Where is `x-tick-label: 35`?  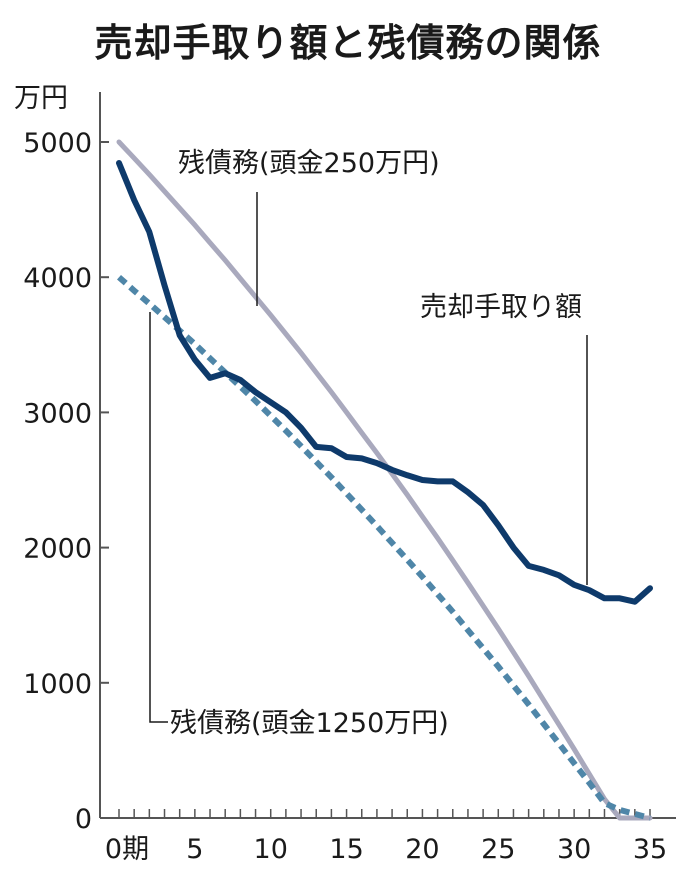 x-tick-label: 35 is located at coordinates (650, 849).